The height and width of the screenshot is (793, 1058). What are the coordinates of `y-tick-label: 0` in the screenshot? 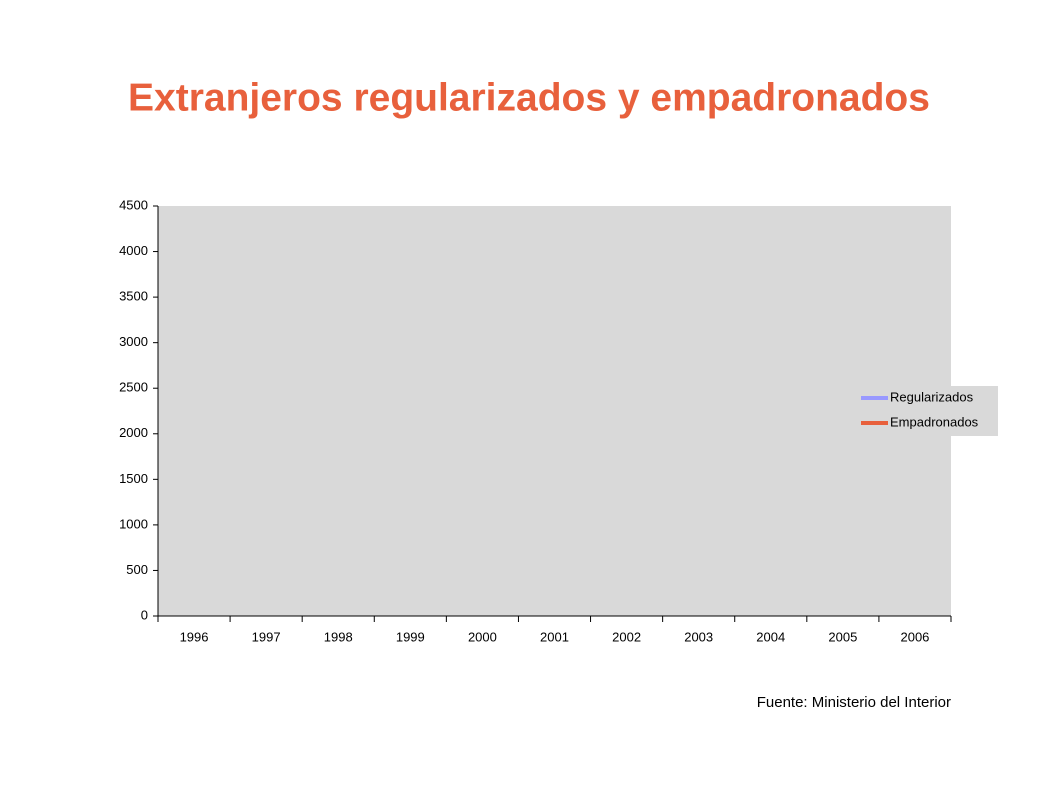 It's located at (144, 614).